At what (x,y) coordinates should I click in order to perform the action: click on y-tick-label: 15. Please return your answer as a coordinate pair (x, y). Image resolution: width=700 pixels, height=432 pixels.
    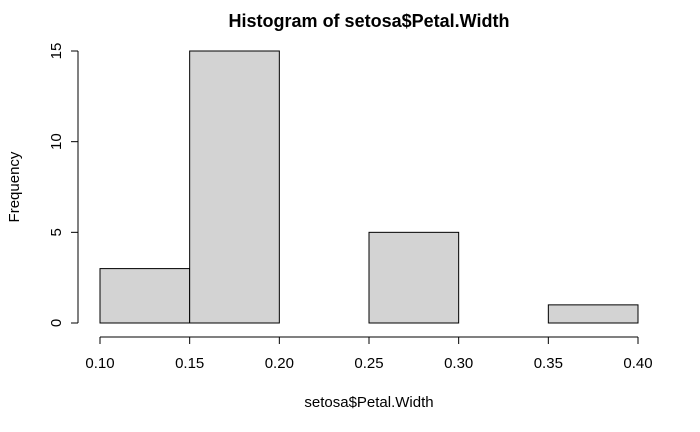
    Looking at the image, I should click on (56, 51).